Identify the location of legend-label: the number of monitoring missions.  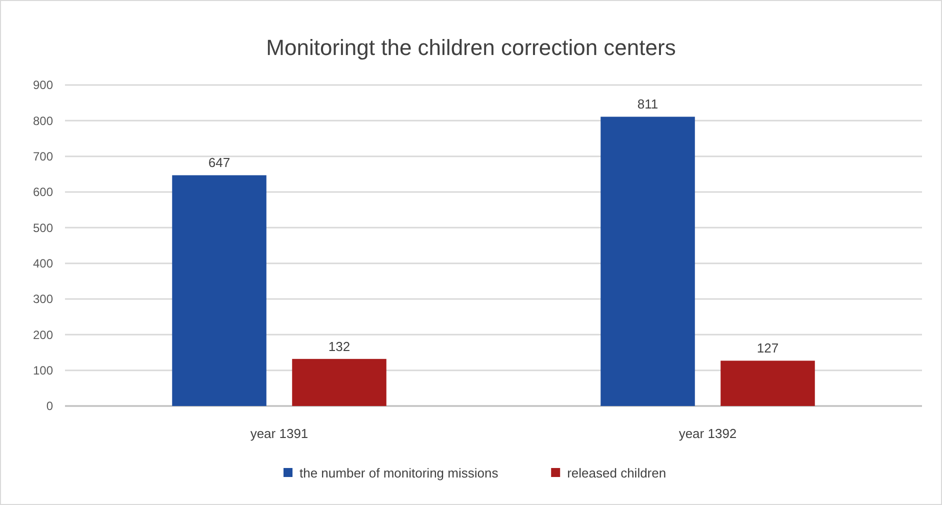
(399, 473).